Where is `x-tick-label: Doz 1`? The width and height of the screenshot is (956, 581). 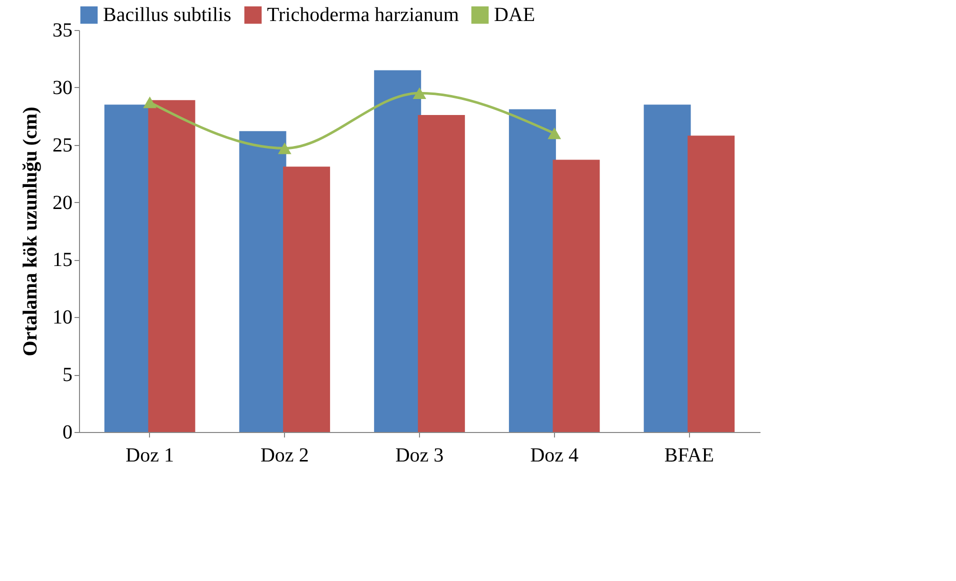 x-tick-label: Doz 1 is located at coordinates (150, 455).